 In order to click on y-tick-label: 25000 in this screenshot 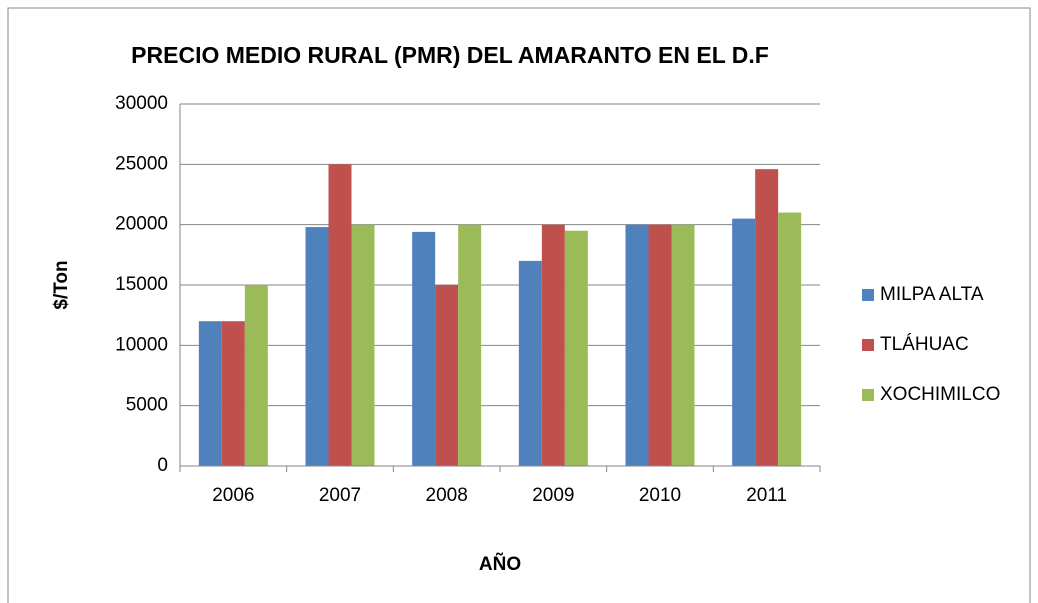, I will do `click(141, 163)`.